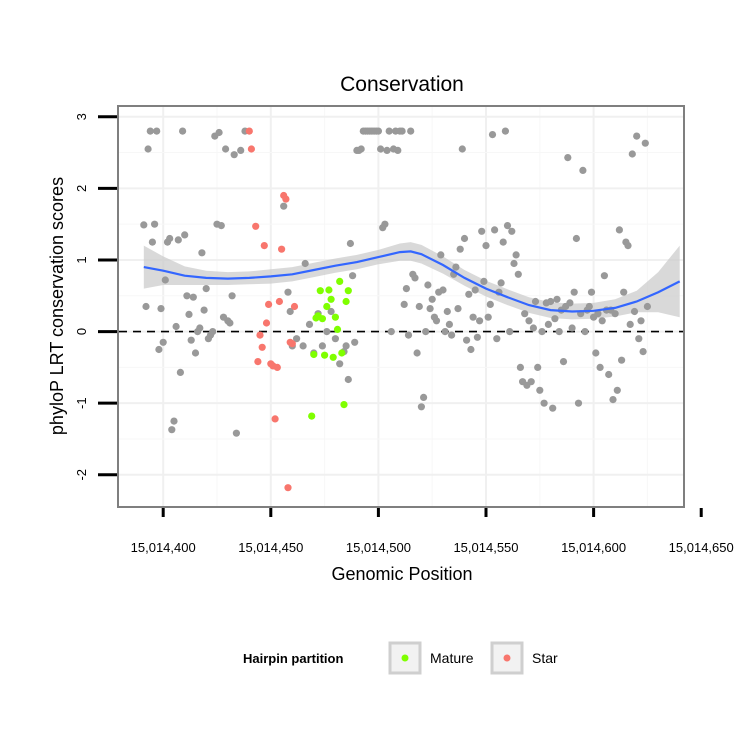 This screenshot has height=750, width=750. I want to click on legend-label-star: Star, so click(545, 658).